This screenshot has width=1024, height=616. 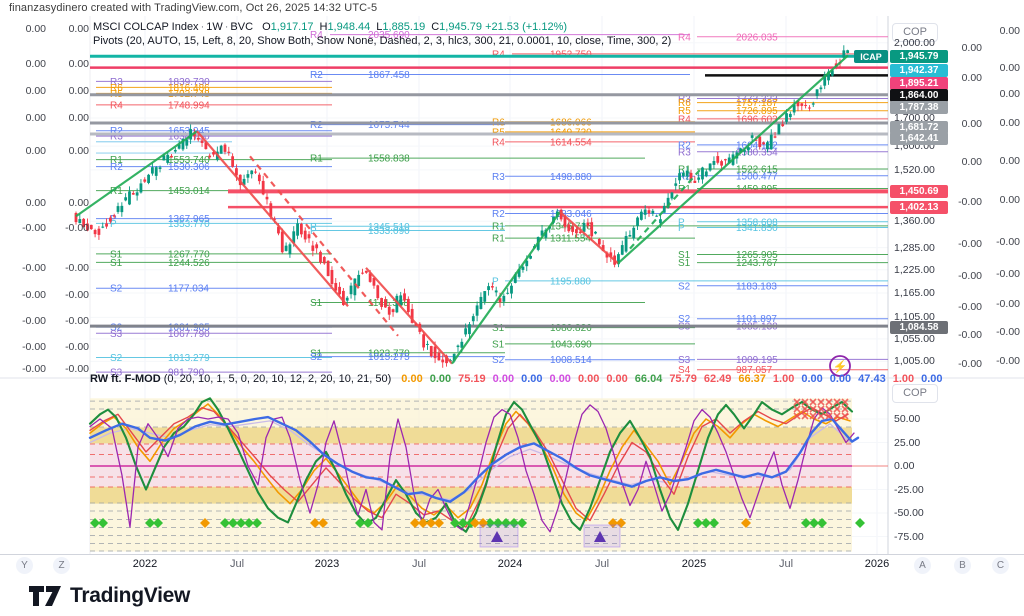 What do you see at coordinates (125, 379) in the screenshot?
I see `indicator-name: RW ft. F-MOD` at bounding box center [125, 379].